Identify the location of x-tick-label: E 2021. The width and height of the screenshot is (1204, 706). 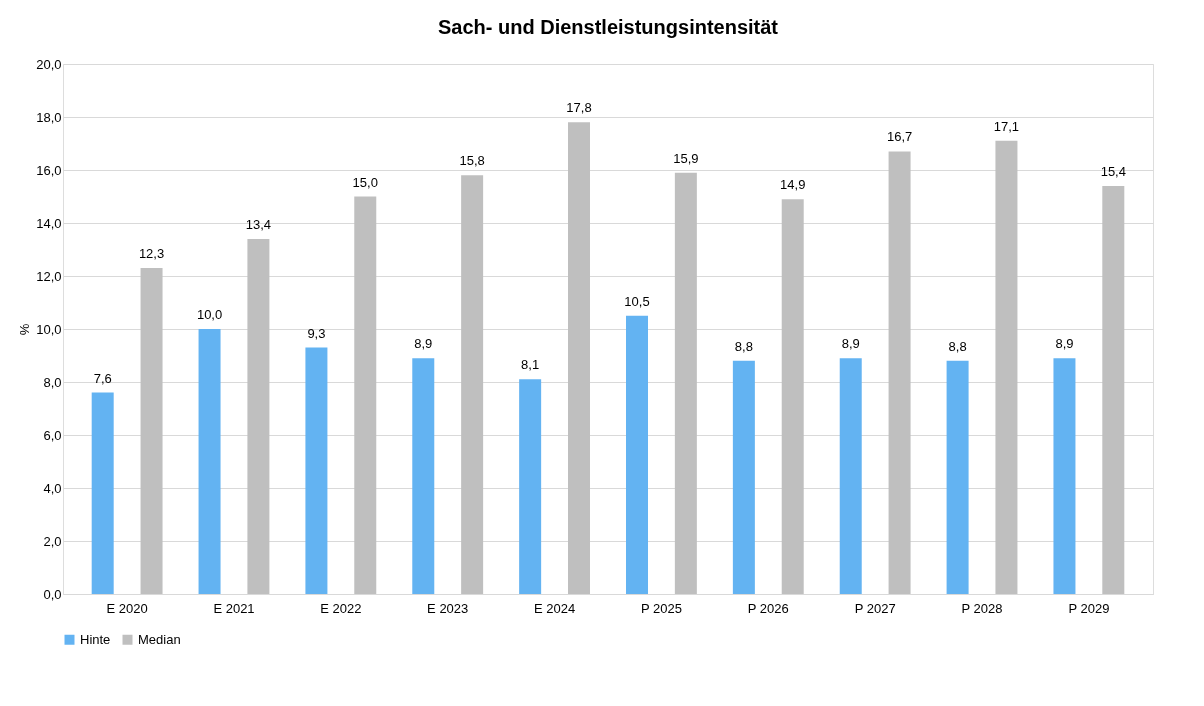
(234, 608).